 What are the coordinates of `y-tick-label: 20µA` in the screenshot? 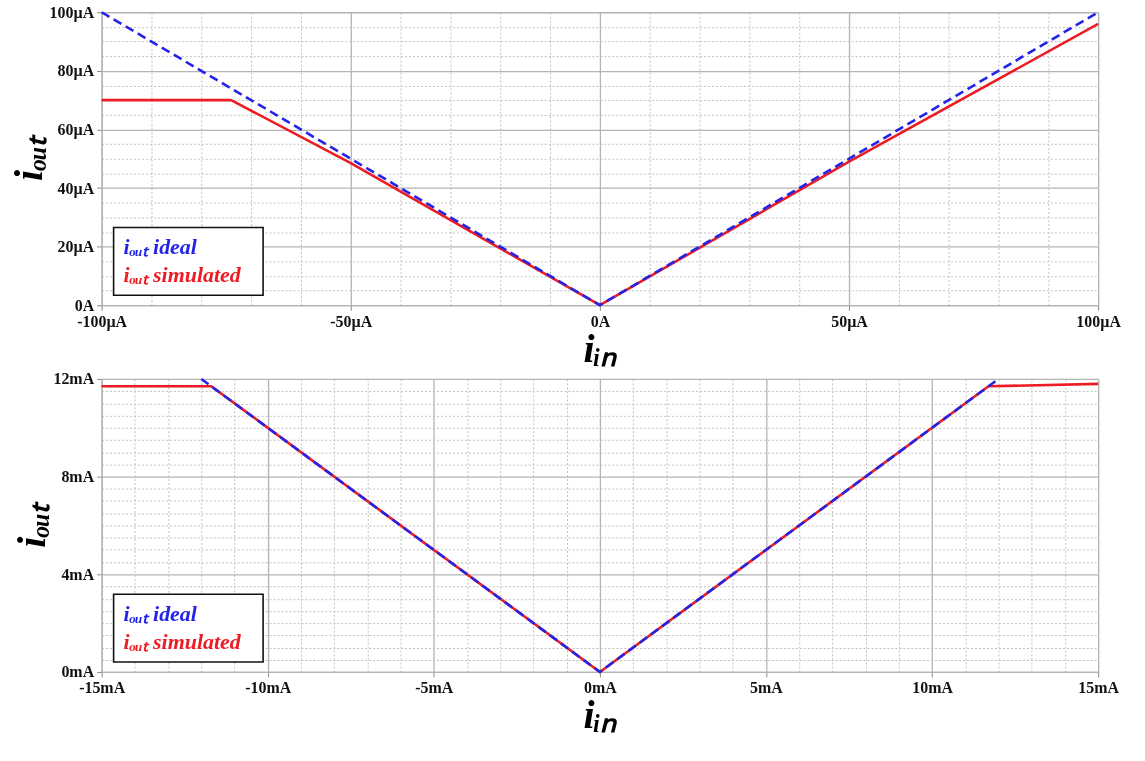 It's located at (76, 247).